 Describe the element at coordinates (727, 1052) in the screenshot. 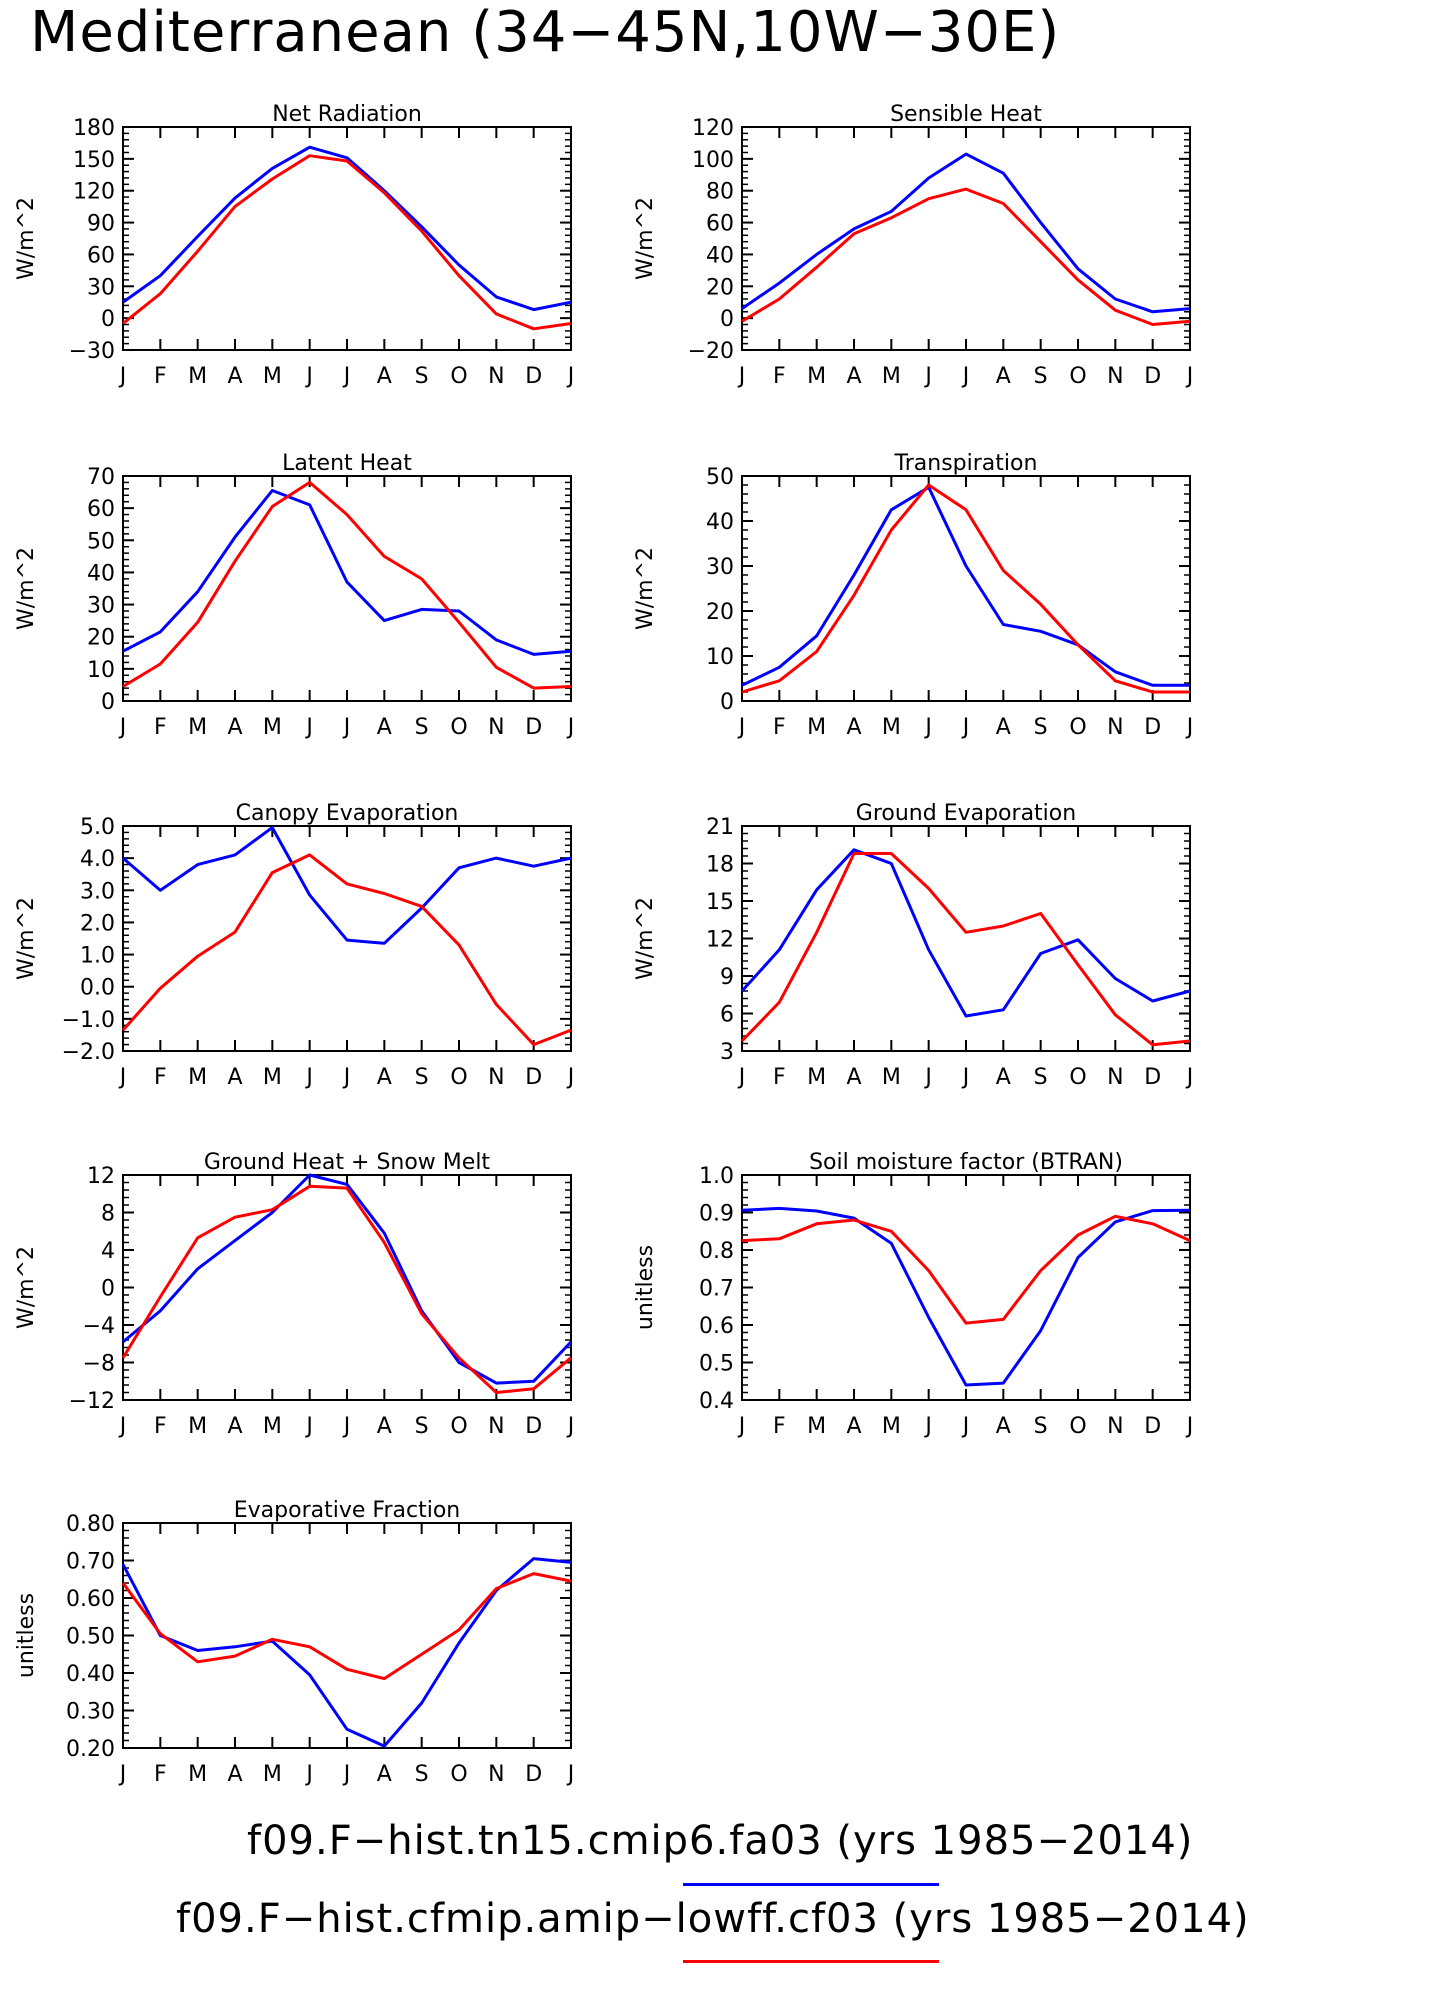

I see `y-tick-label: 3` at that location.